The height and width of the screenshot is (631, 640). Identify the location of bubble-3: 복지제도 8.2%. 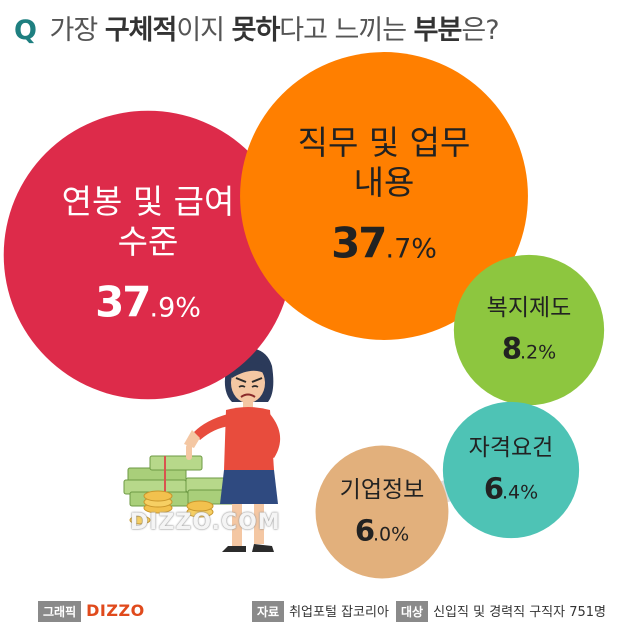
(529, 330).